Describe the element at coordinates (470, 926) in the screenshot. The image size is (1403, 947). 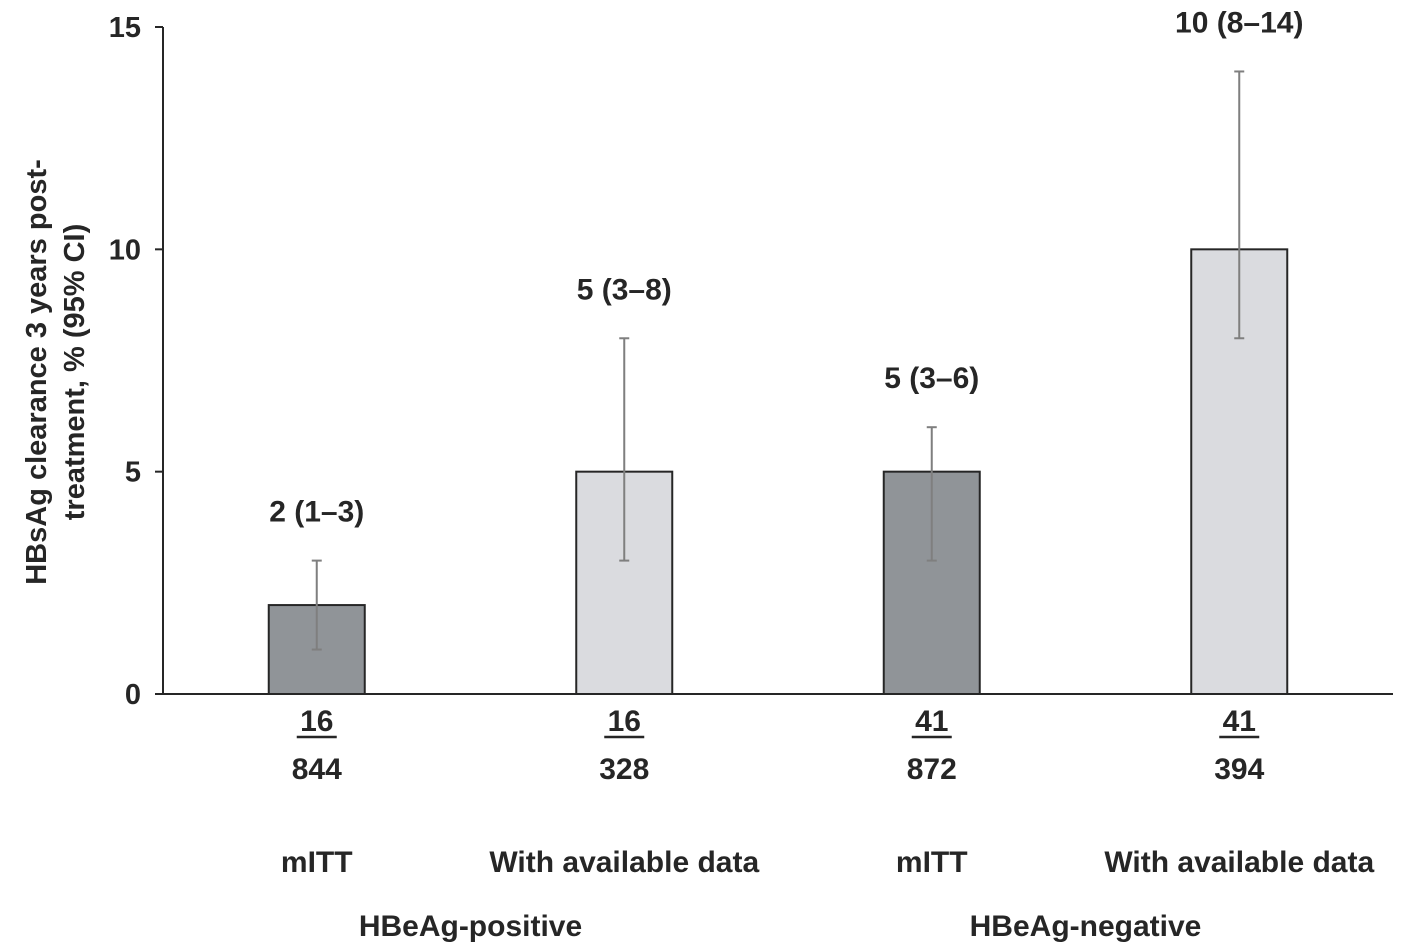
I see `group-label: HBeAg-positive` at that location.